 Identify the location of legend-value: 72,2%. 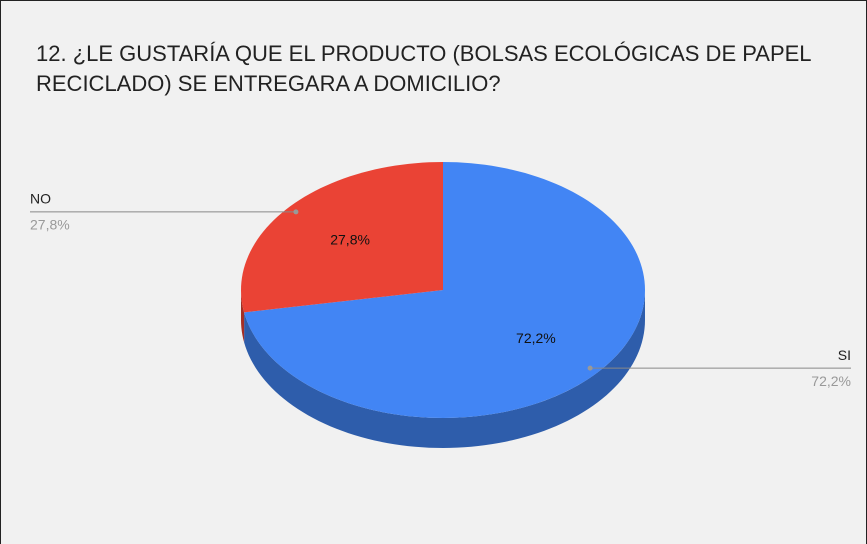
(831, 381).